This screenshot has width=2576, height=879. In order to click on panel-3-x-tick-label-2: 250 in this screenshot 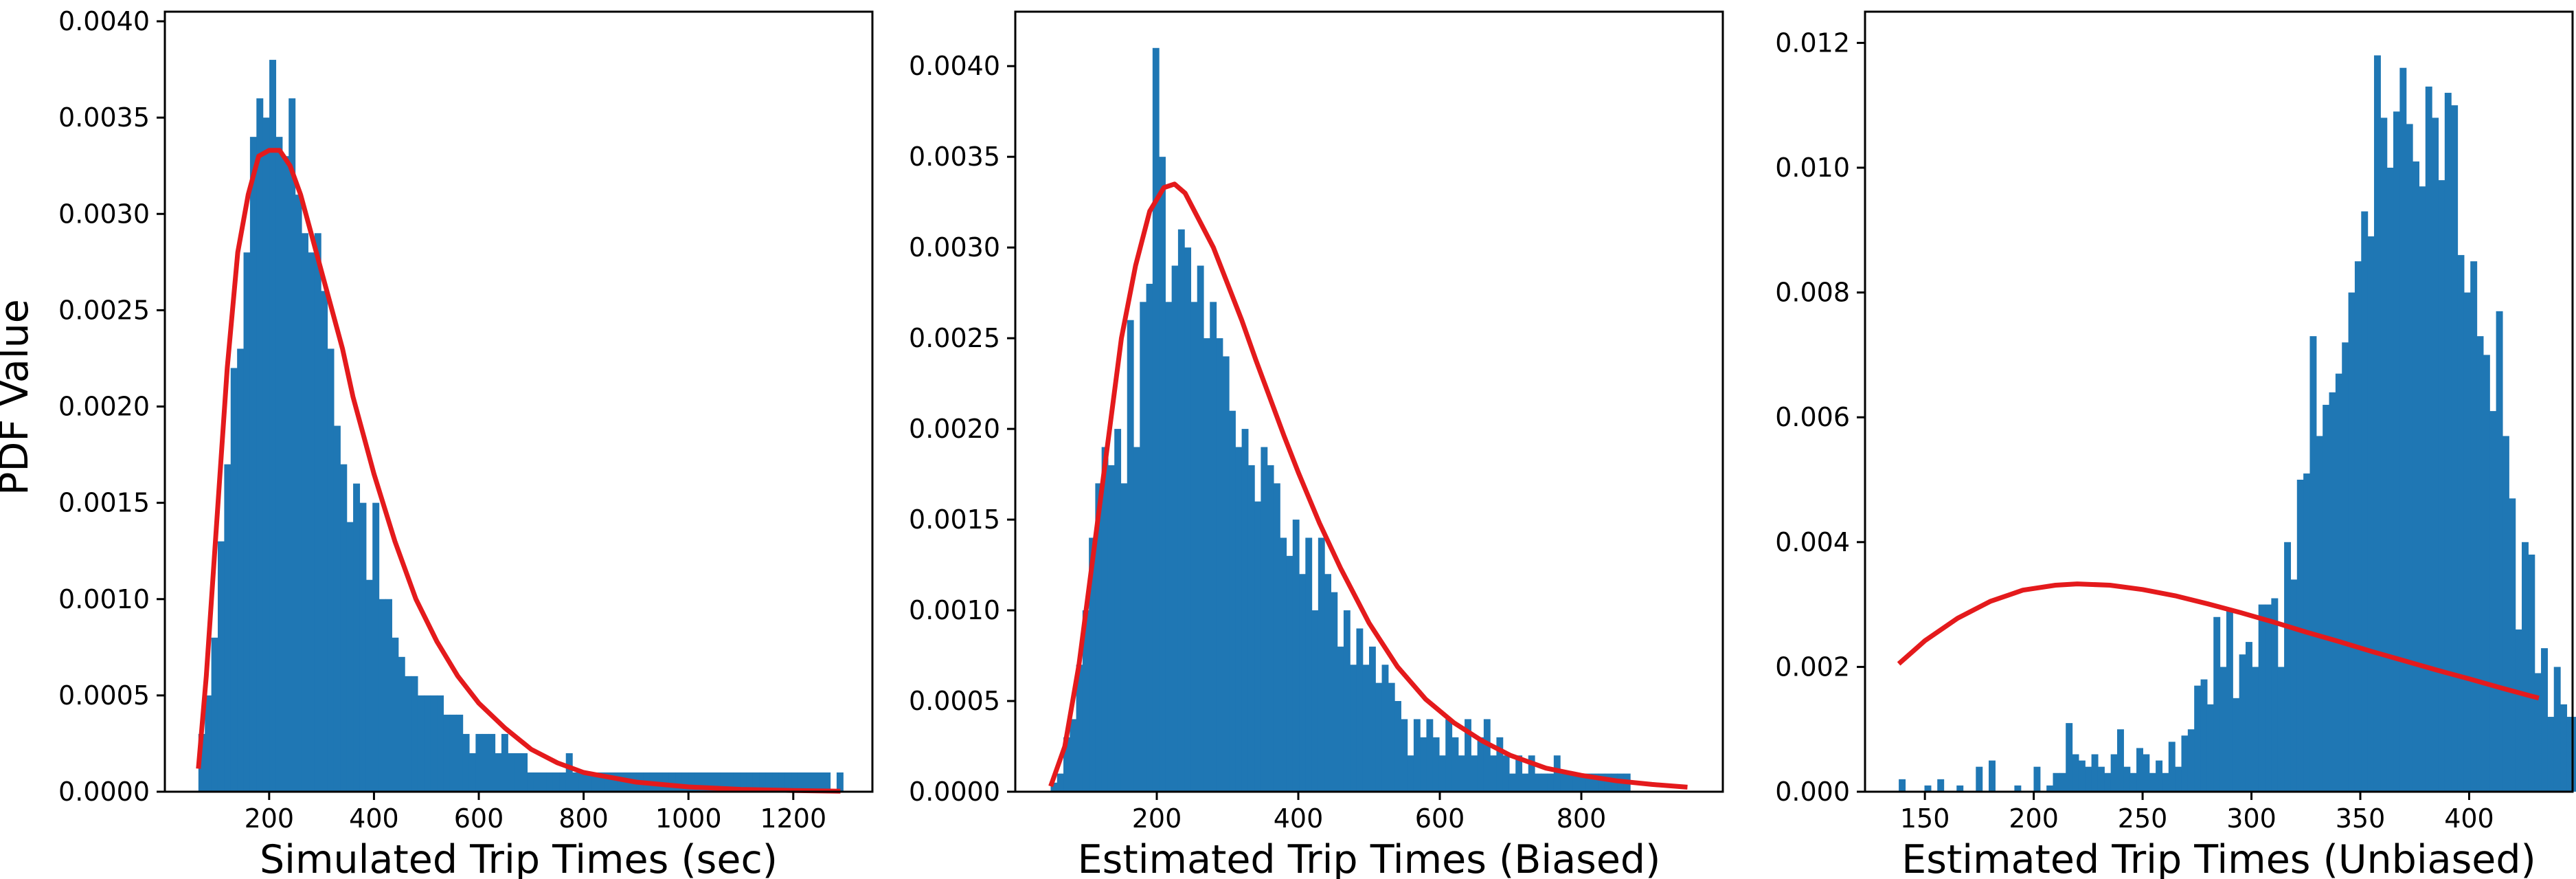, I will do `click(2143, 818)`.